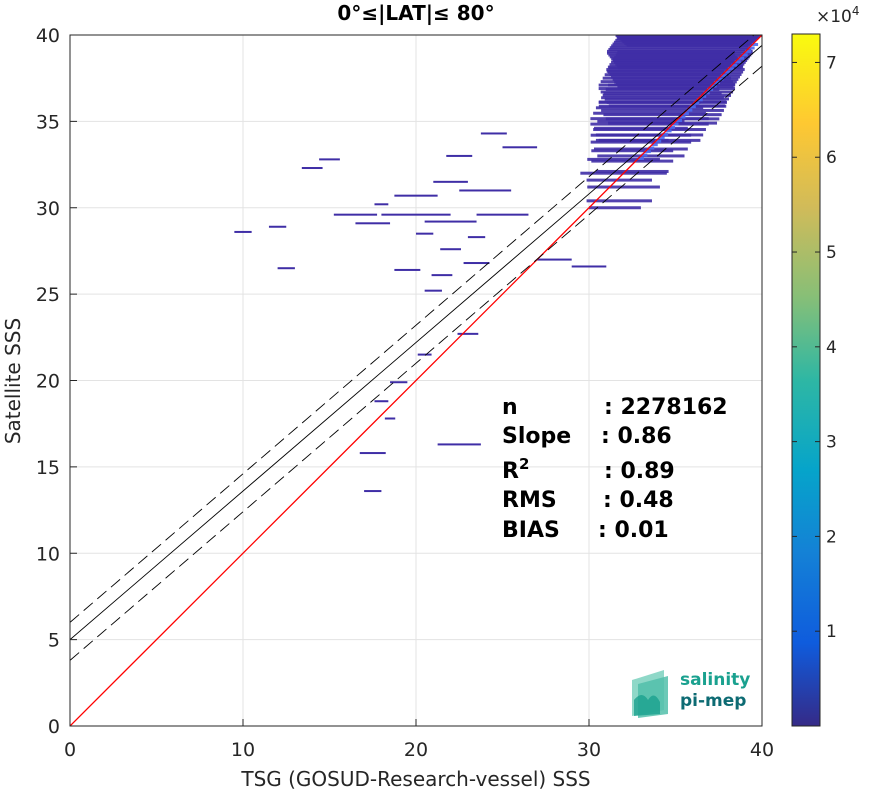 The height and width of the screenshot is (791, 873). What do you see at coordinates (415, 779) in the screenshot?
I see `x-axis-title: TSG (GOSUD-Research-vessel) SSS` at bounding box center [415, 779].